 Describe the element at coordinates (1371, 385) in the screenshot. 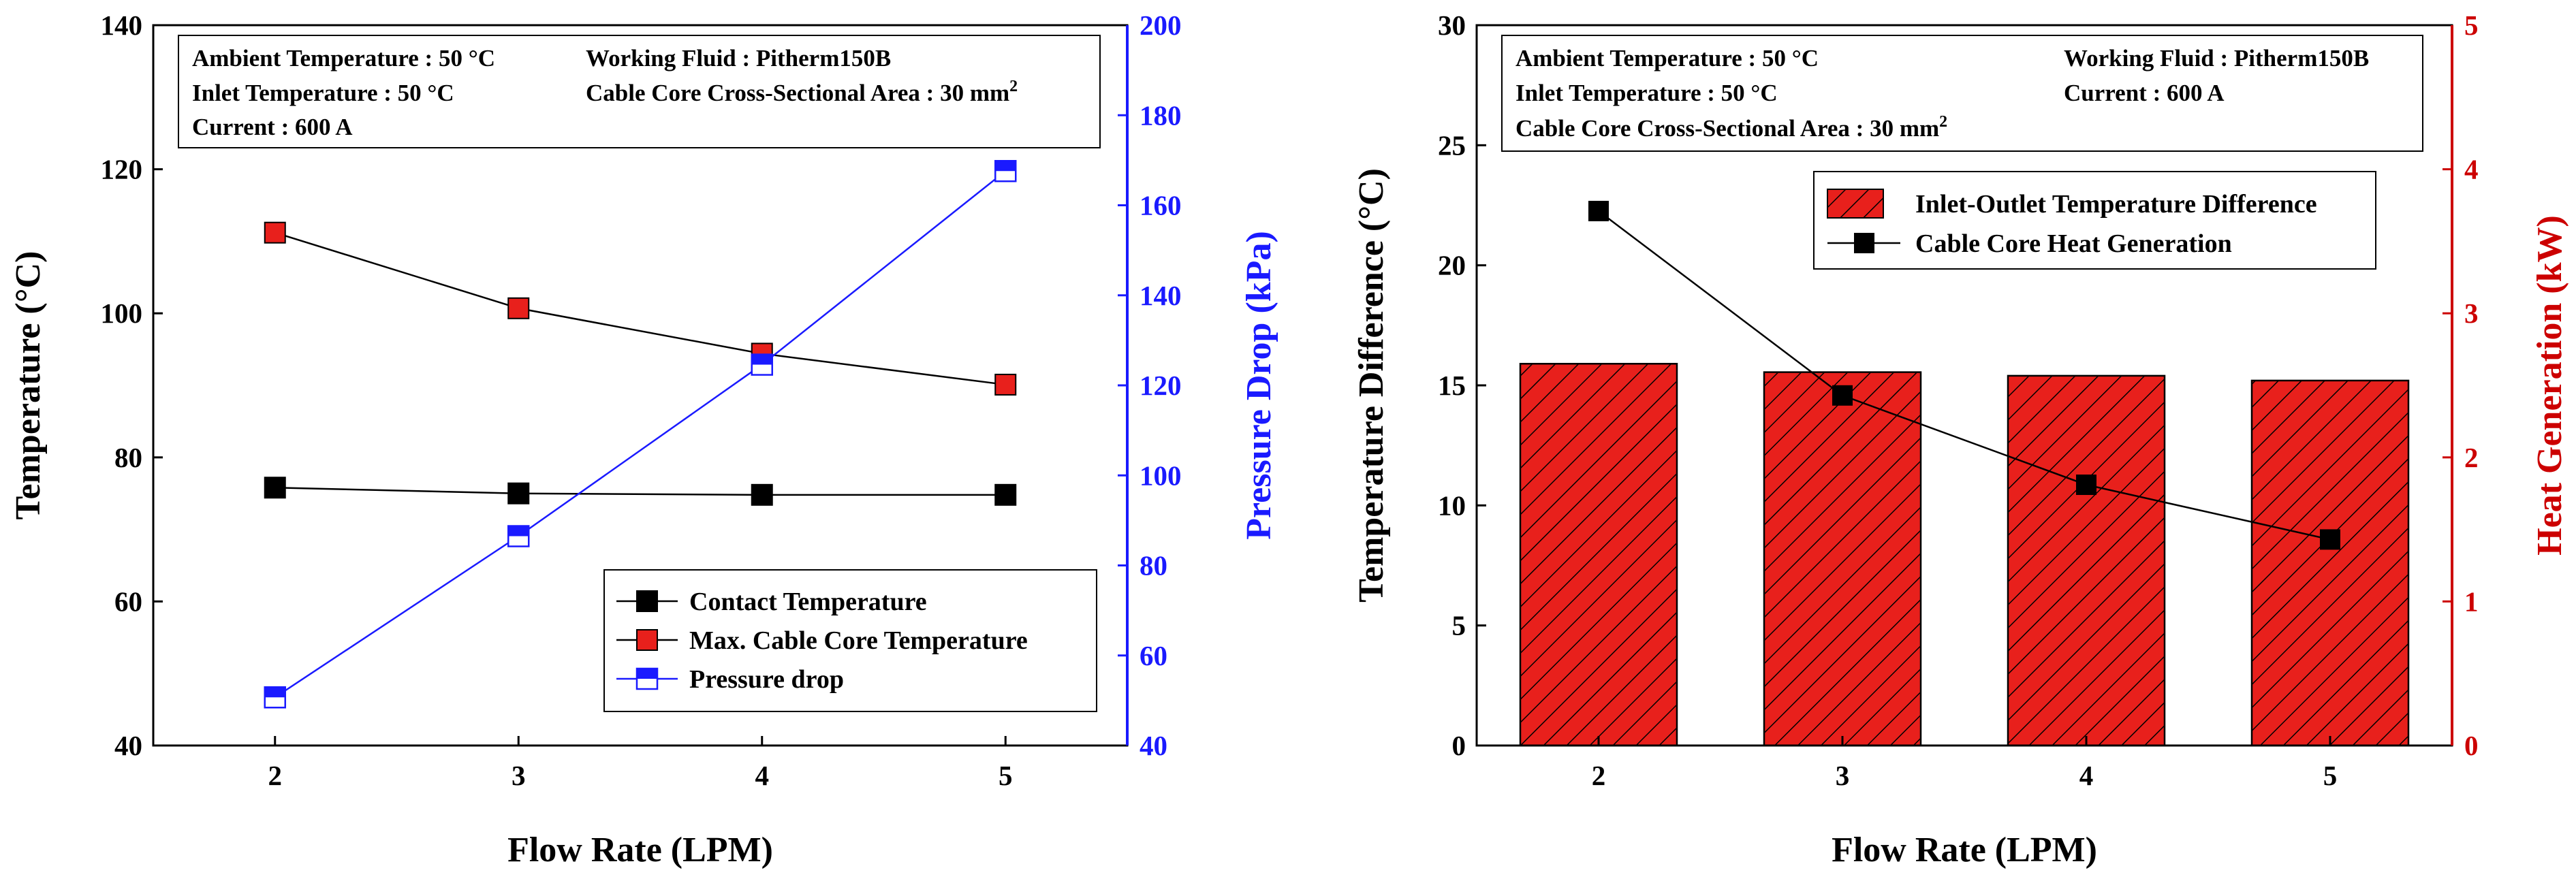

I see `right-y-axis-title: Temperature Difference (°C)` at that location.